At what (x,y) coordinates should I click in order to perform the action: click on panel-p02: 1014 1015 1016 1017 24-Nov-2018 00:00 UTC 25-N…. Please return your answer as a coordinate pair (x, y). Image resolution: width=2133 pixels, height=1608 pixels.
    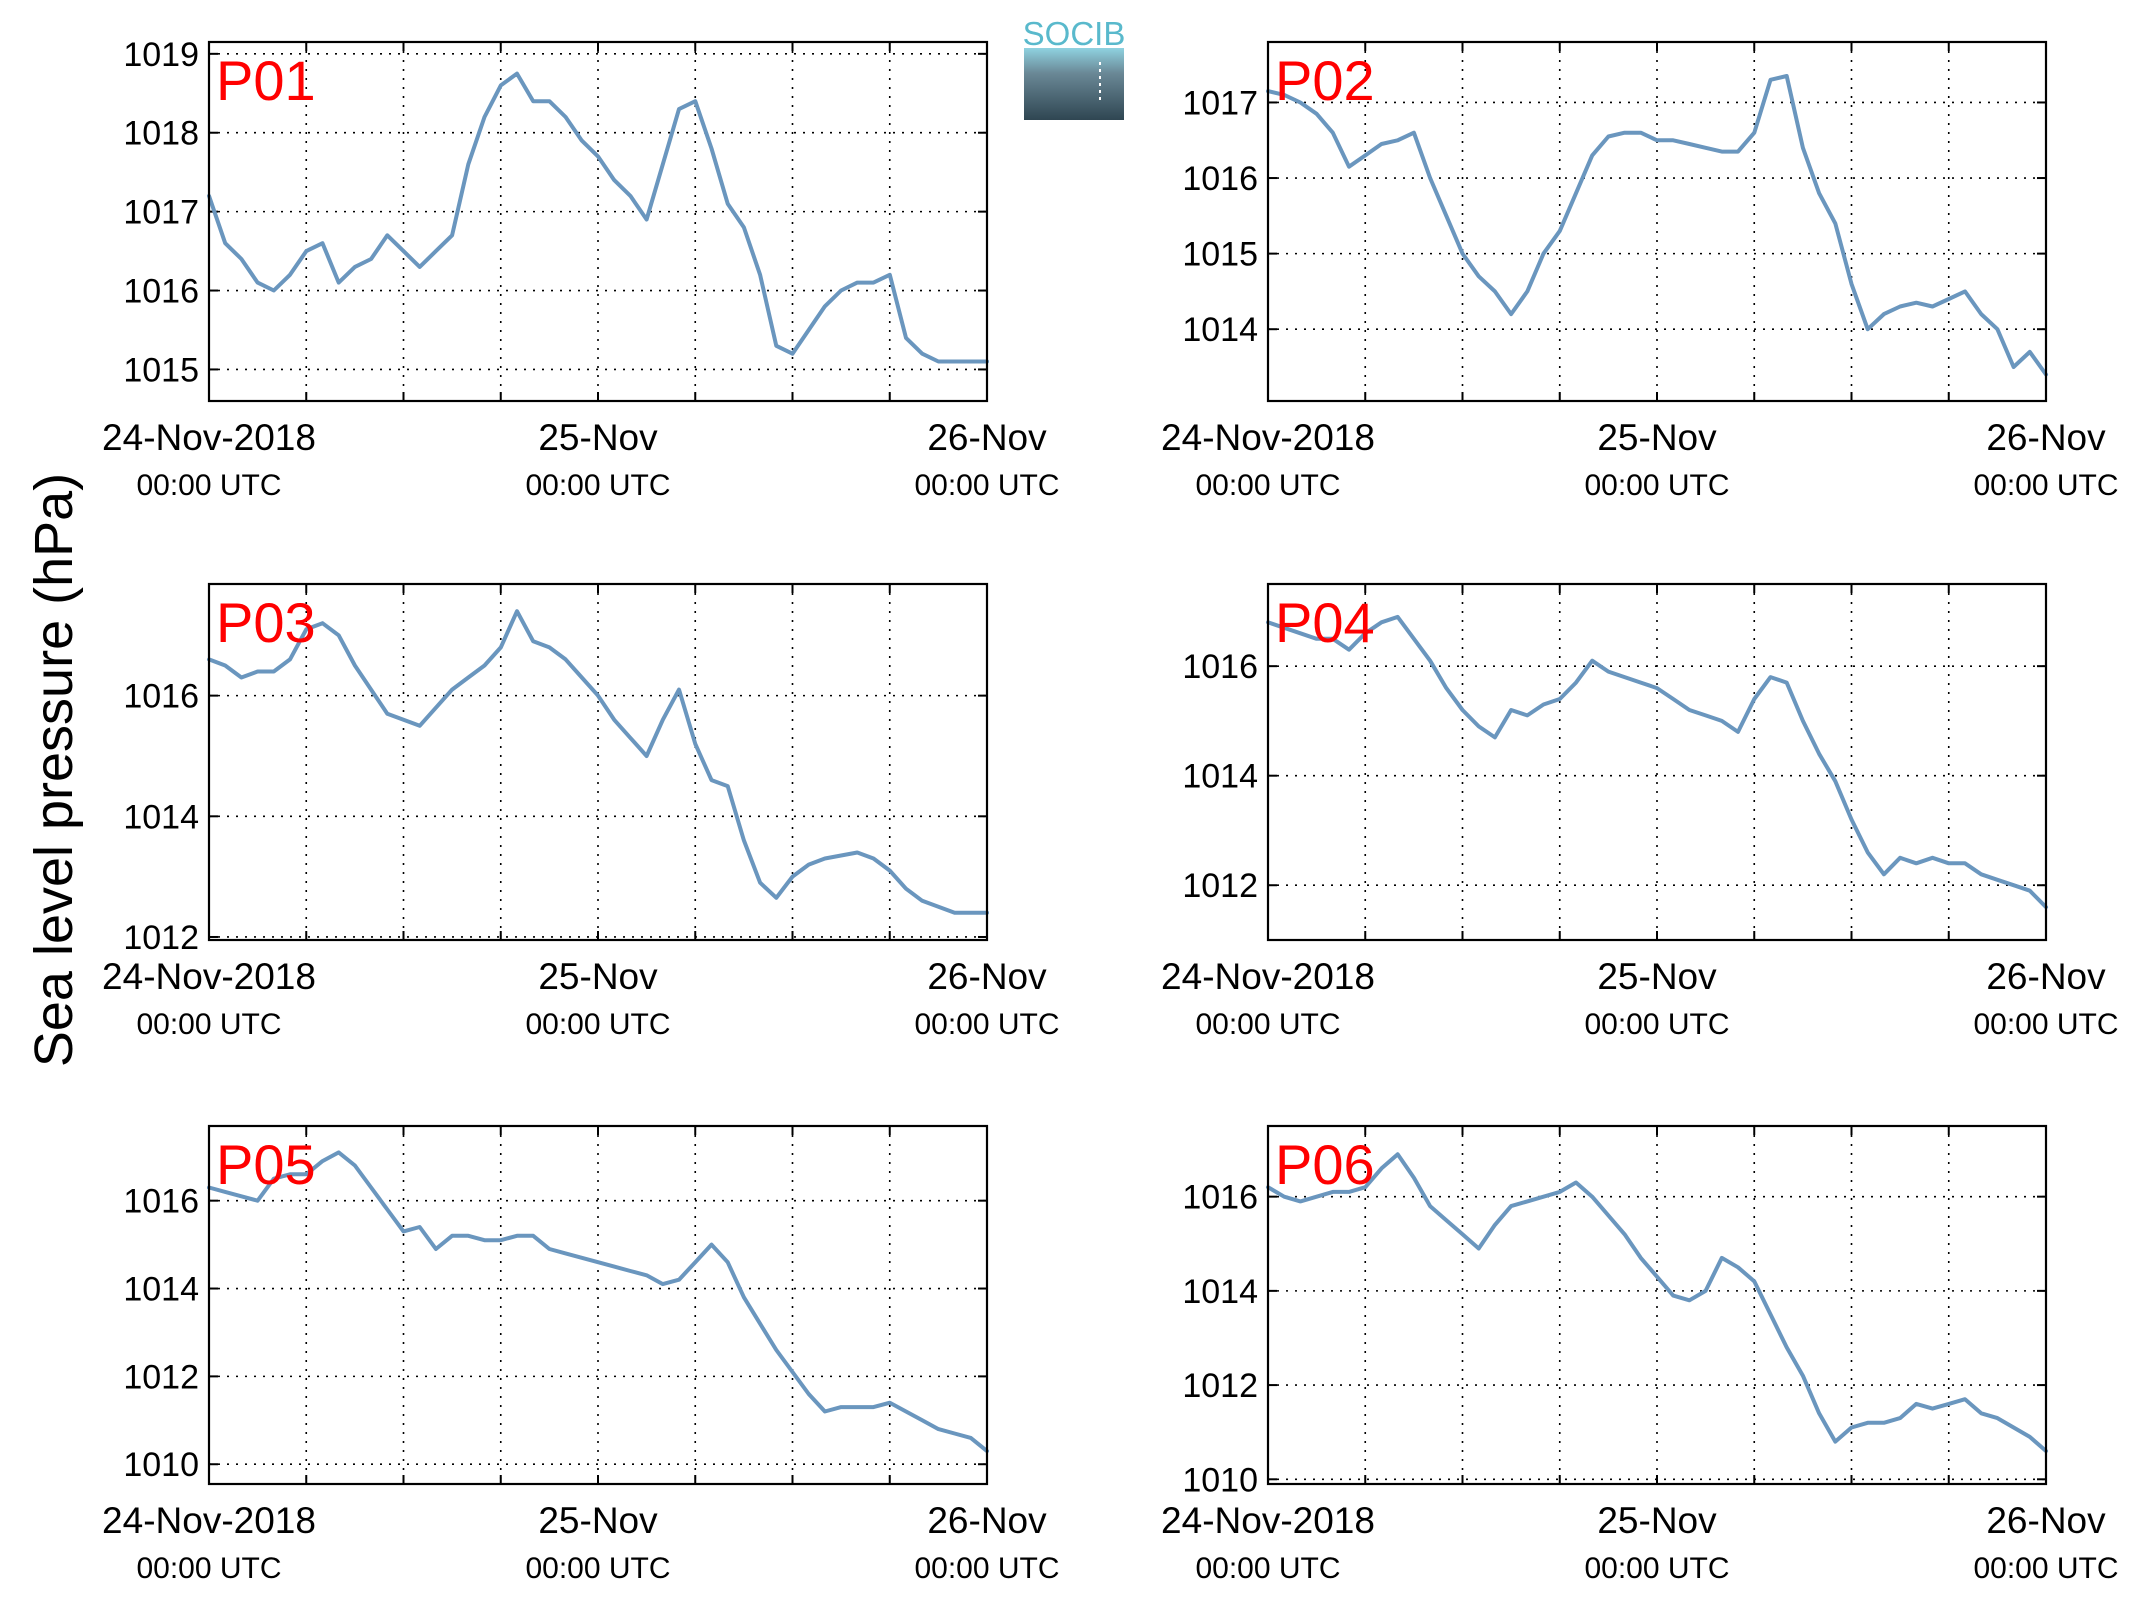
    Looking at the image, I should click on (1640, 271).